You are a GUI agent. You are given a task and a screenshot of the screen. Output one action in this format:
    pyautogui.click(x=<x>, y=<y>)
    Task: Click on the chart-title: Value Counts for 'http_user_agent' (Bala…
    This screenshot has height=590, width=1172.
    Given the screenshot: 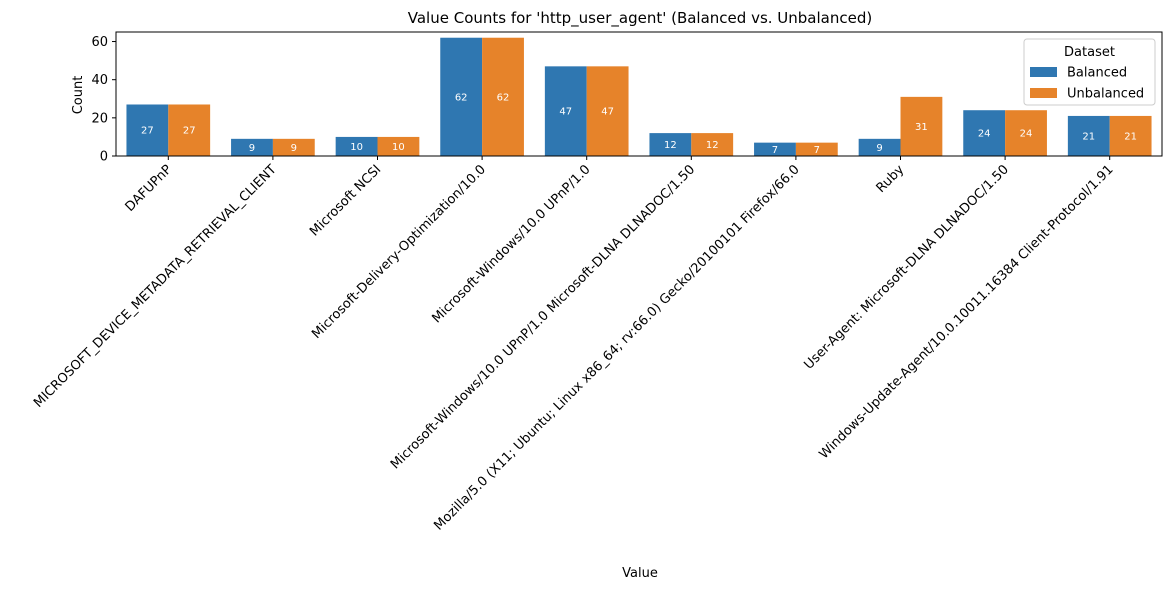 What is the action you would take?
    pyautogui.click(x=640, y=18)
    